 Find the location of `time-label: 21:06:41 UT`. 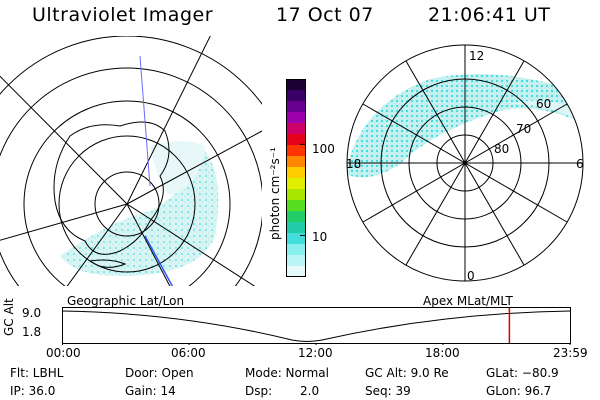

time-label: 21:06:41 UT is located at coordinates (489, 15).